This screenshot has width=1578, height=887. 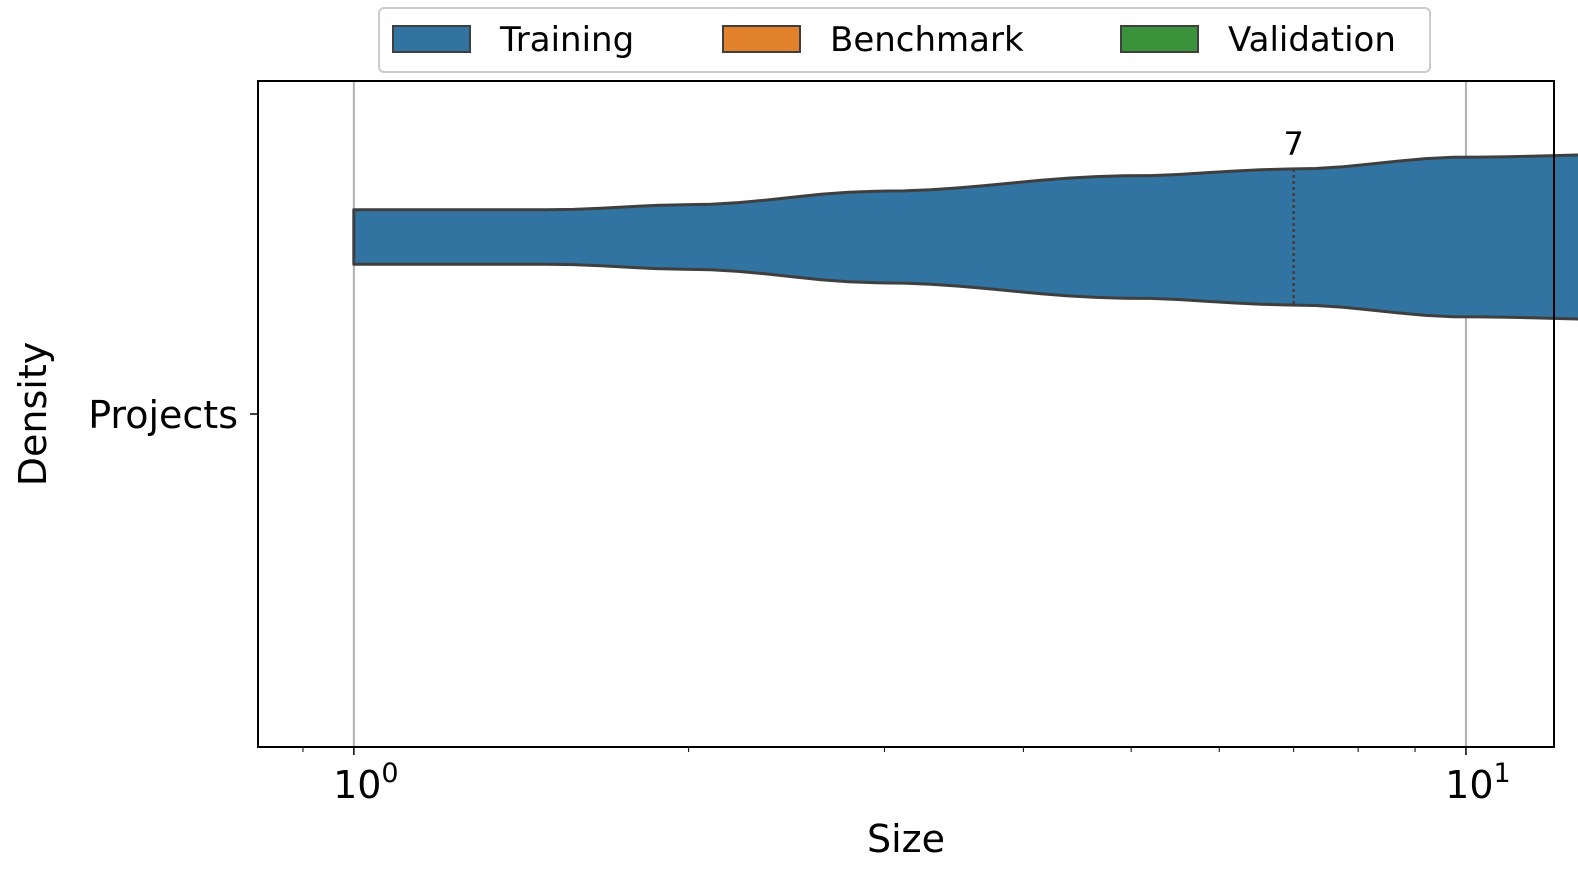 What do you see at coordinates (566, 40) in the screenshot?
I see `legend-label-training: Training` at bounding box center [566, 40].